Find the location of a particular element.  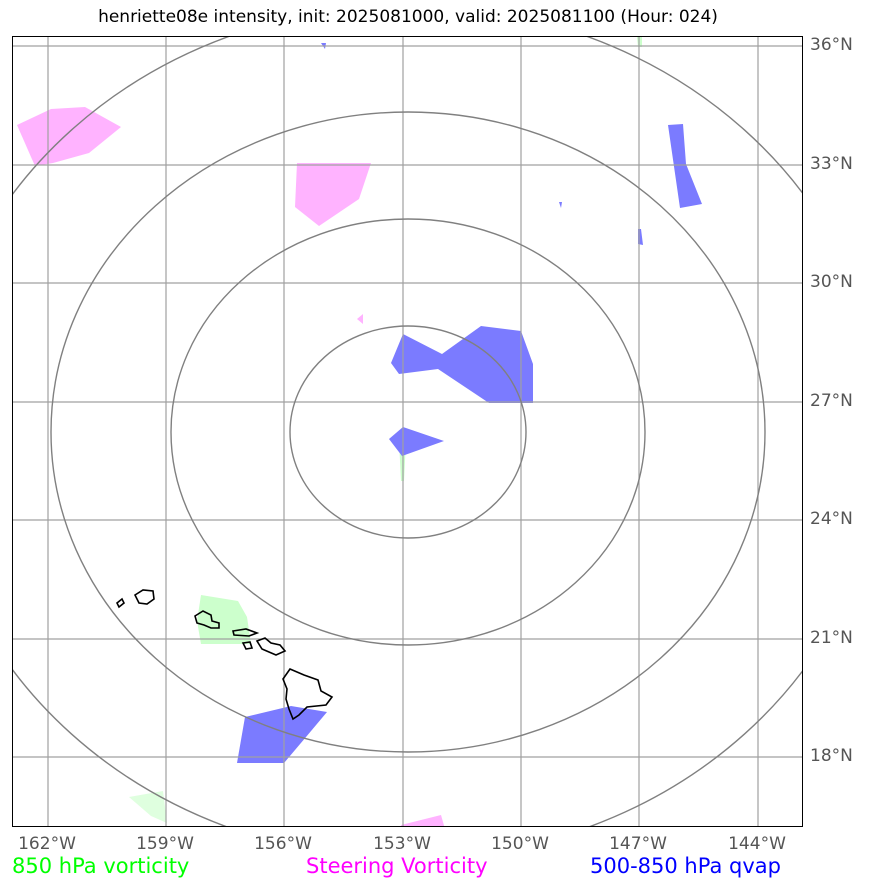

range-ring is located at coordinates (408, 432).